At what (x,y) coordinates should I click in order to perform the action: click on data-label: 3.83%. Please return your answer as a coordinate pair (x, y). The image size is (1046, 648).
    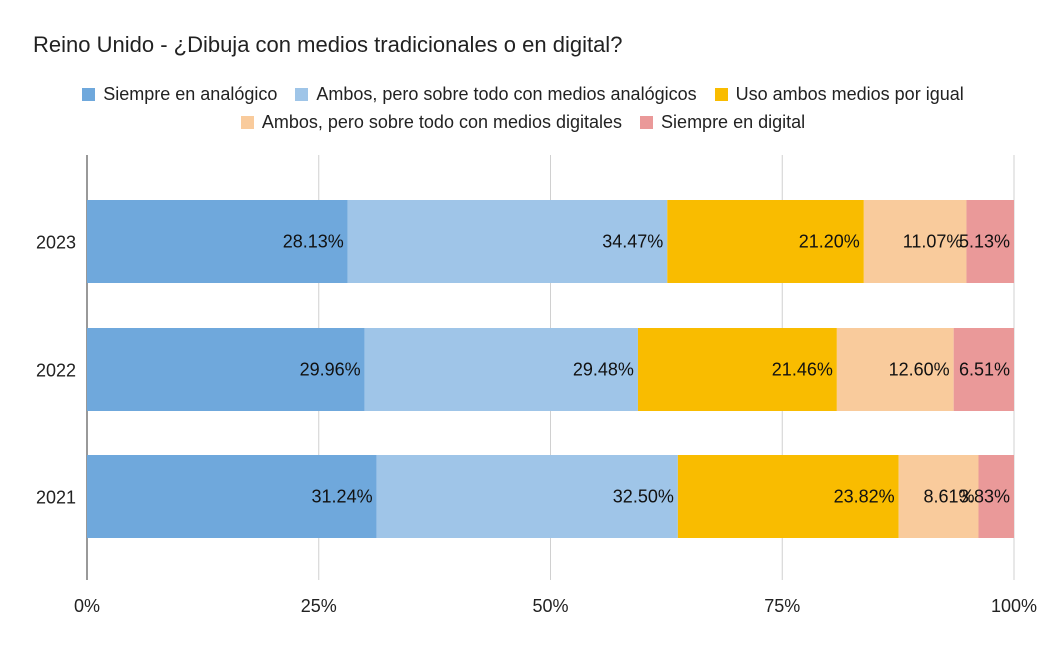
    Looking at the image, I should click on (984, 497).